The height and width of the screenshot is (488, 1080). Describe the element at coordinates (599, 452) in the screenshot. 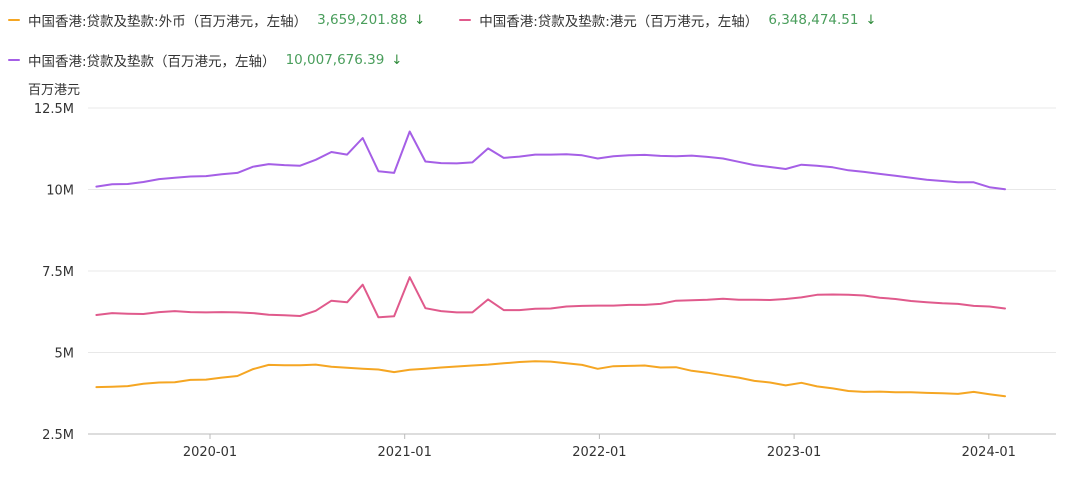

I see `x-tick-label: 2022-01` at that location.